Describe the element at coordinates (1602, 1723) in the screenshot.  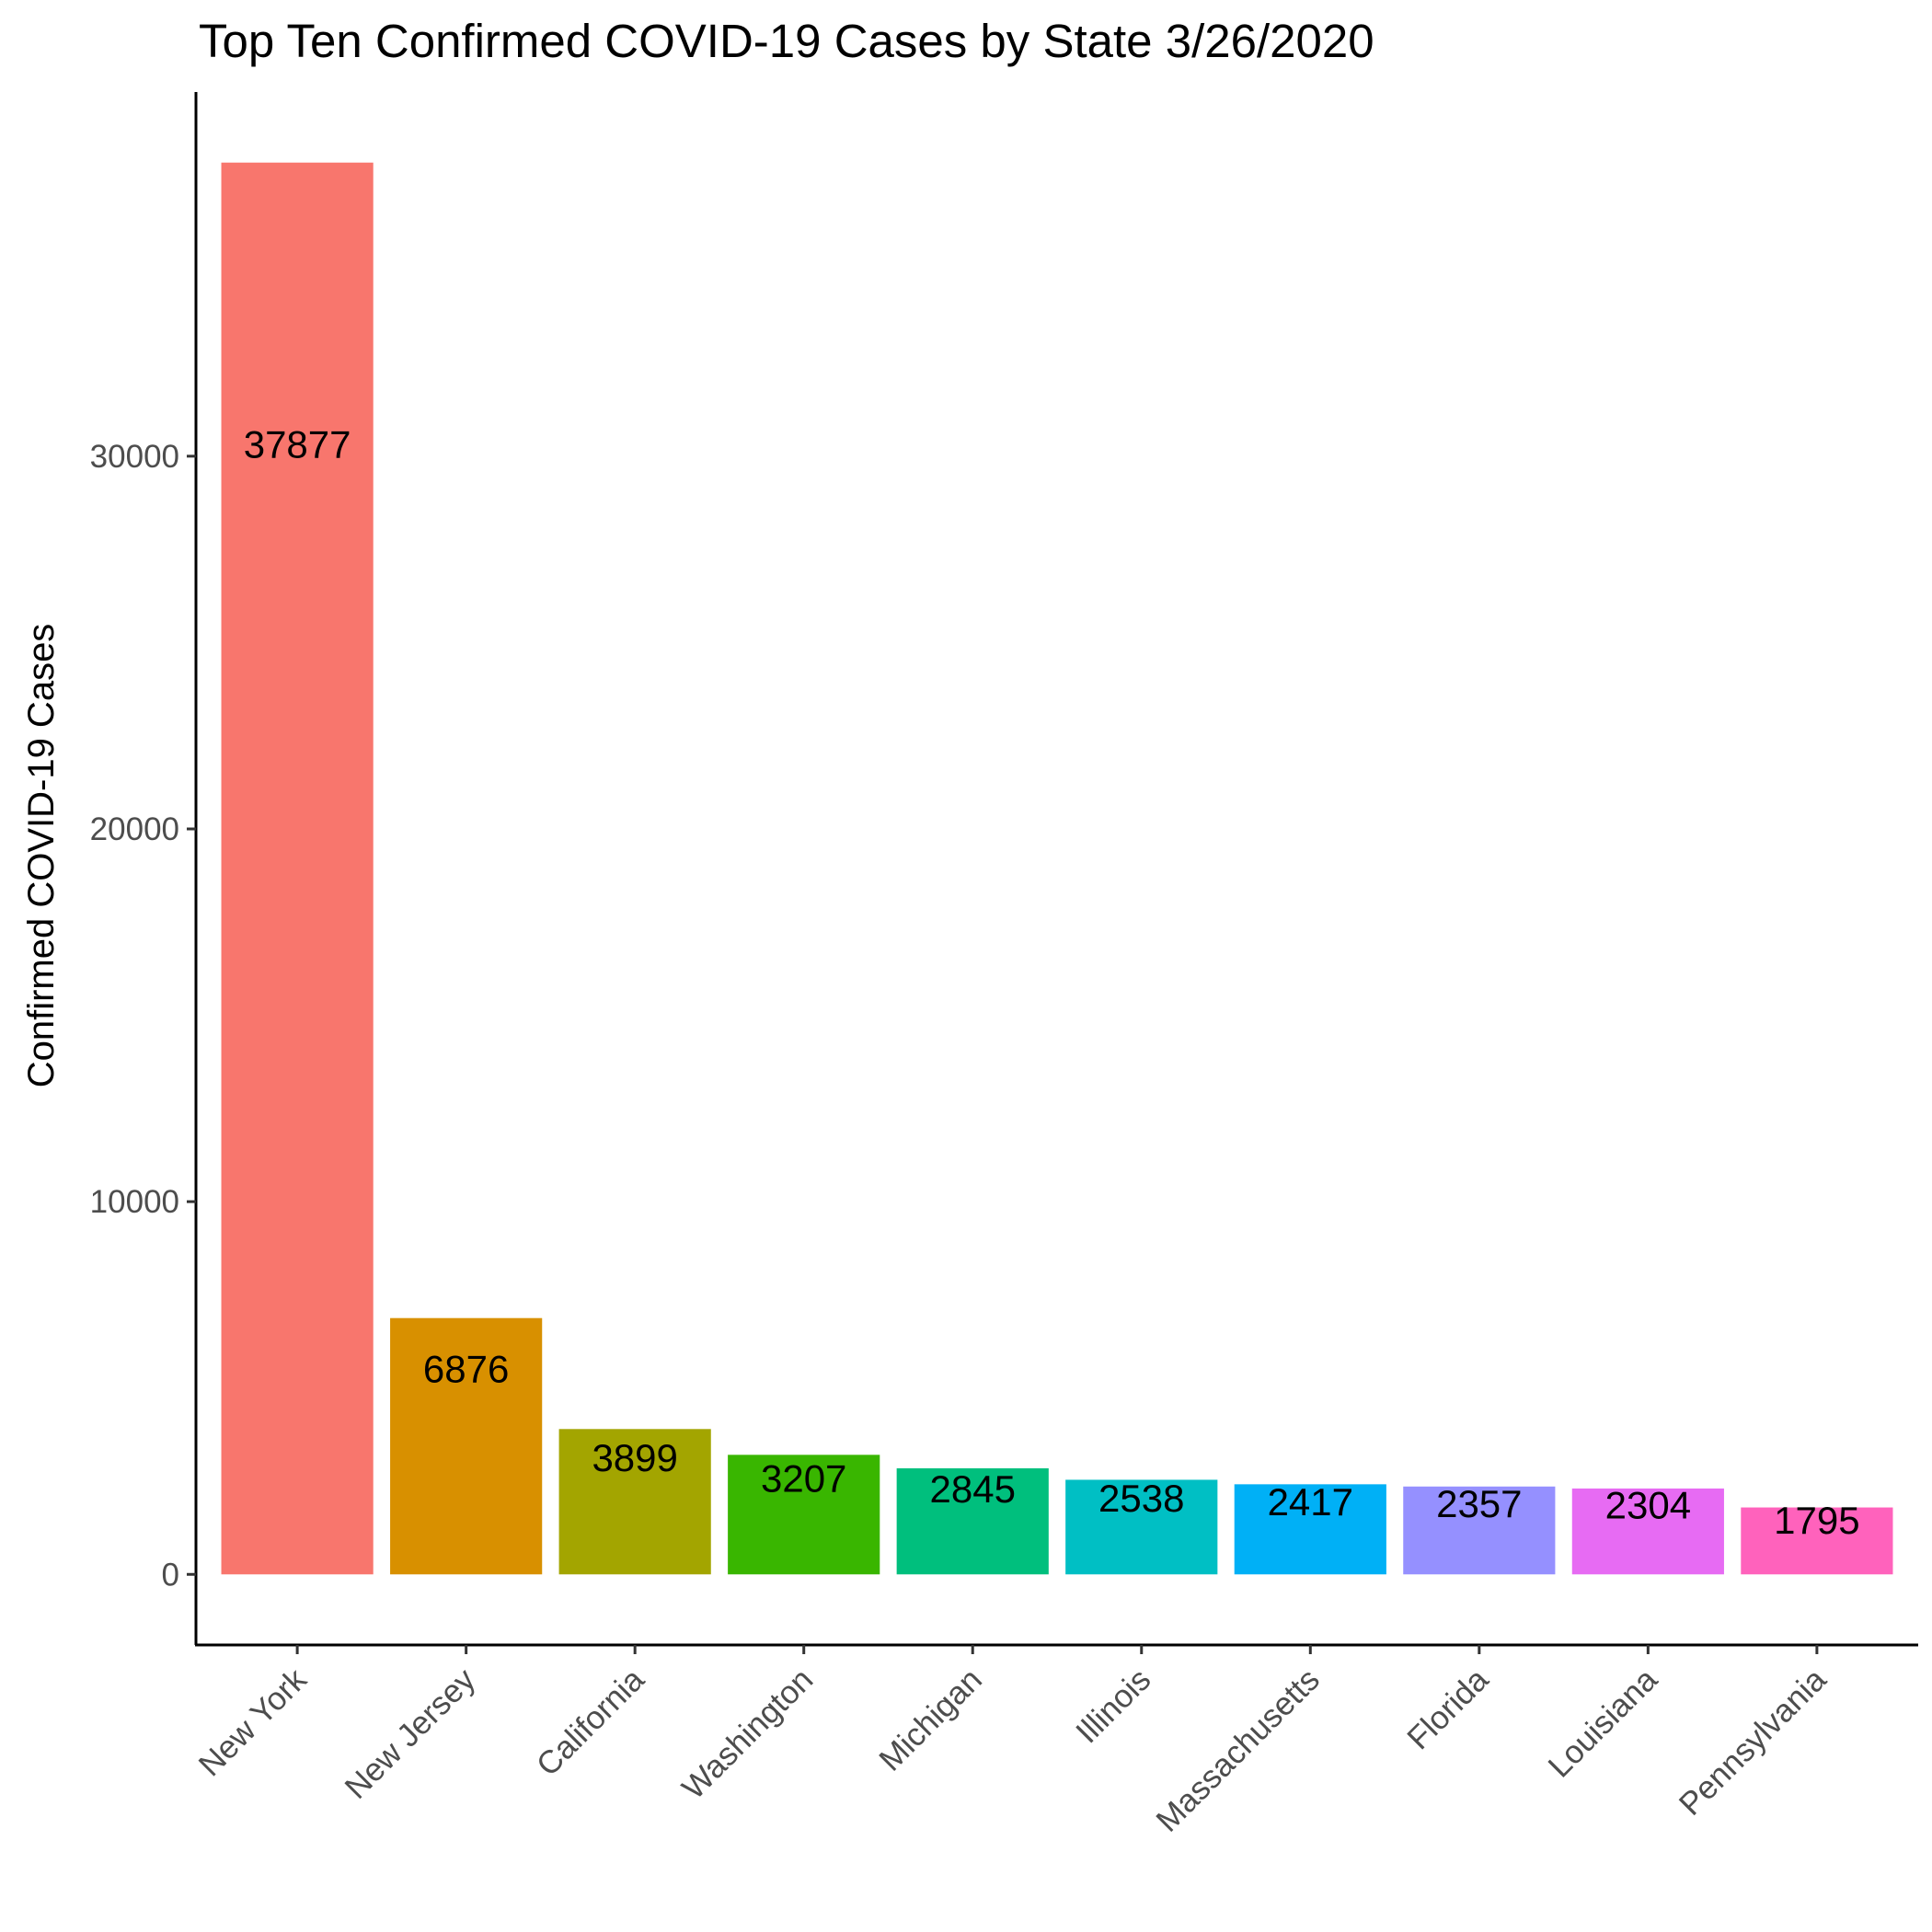
I see `x-tick-label: Louisiana` at that location.